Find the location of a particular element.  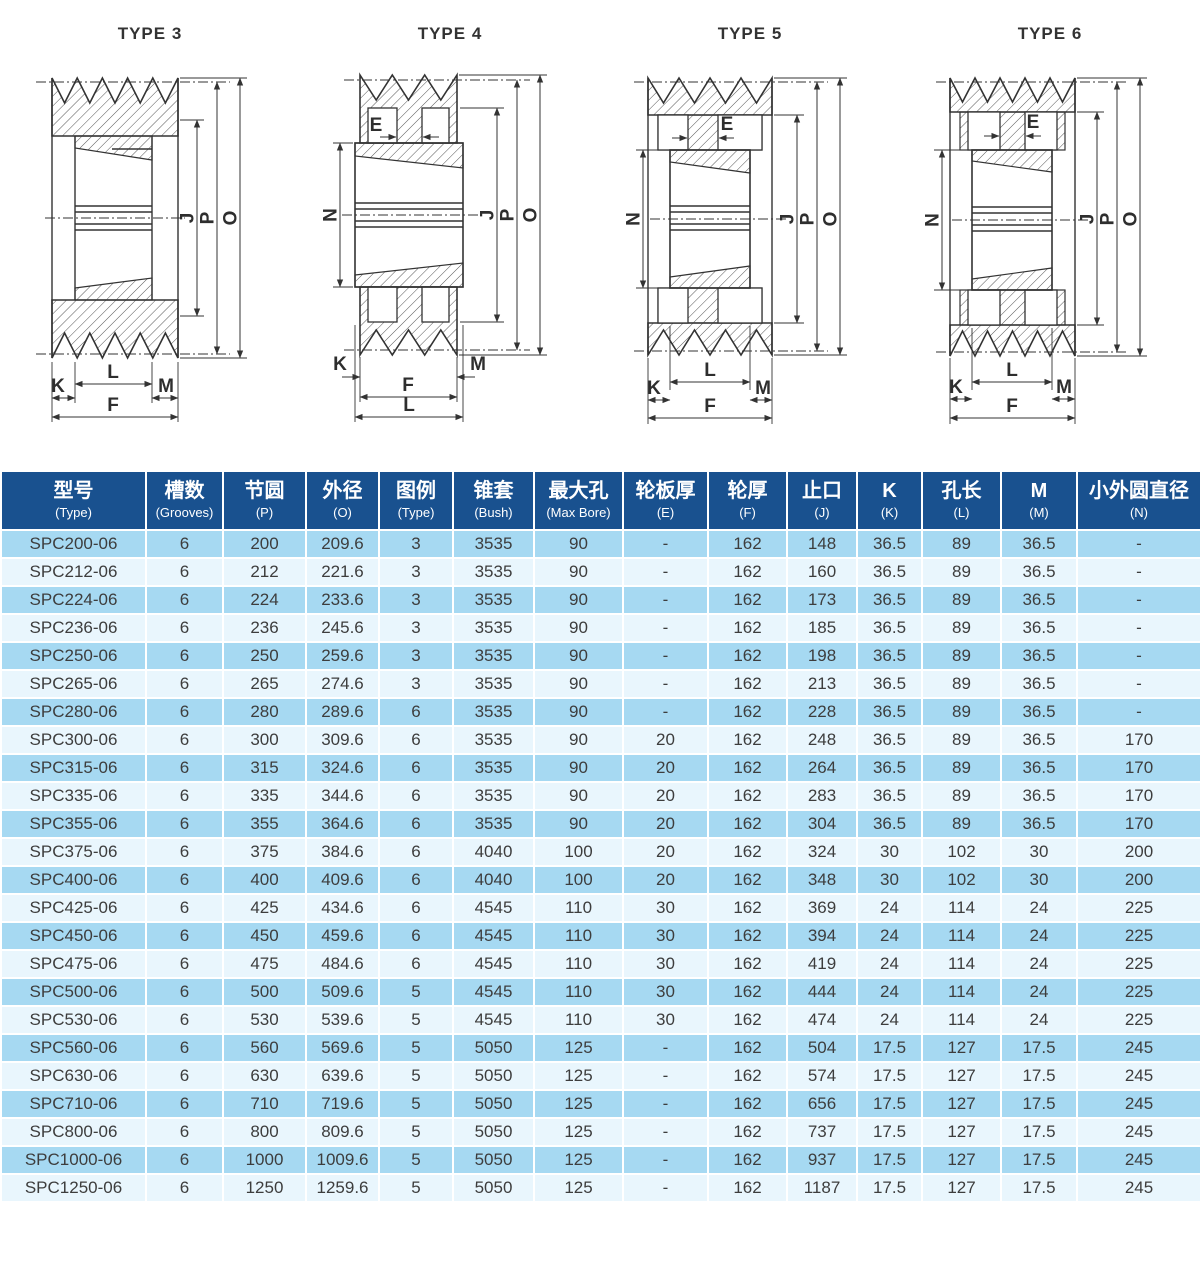

value-cell: 170 is located at coordinates (1138, 823).